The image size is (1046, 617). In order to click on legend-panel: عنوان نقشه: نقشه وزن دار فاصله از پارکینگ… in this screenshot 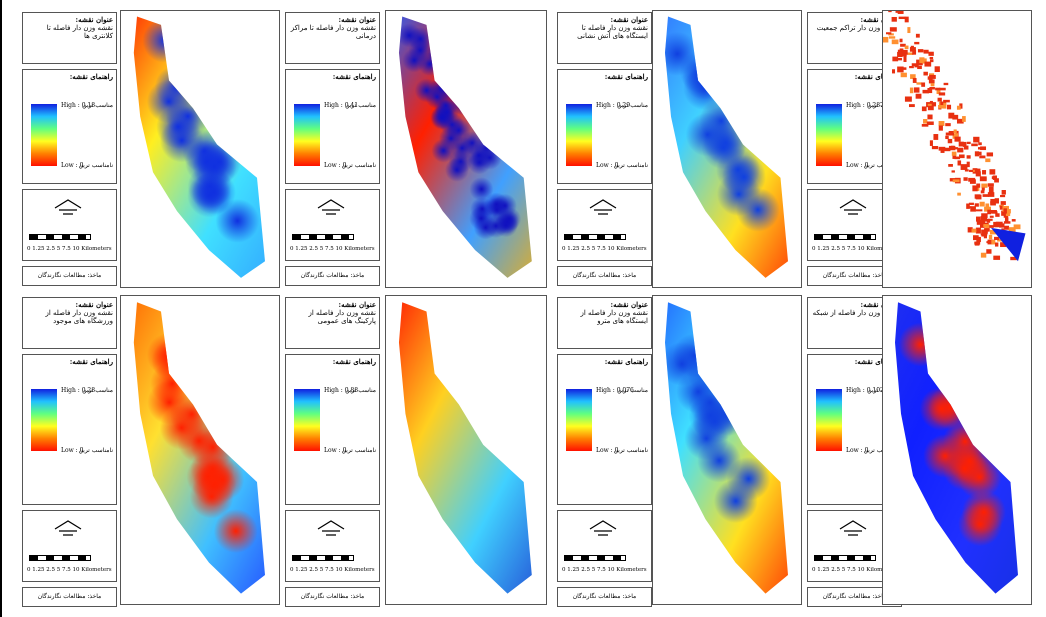, I will do `click(332, 452)`.